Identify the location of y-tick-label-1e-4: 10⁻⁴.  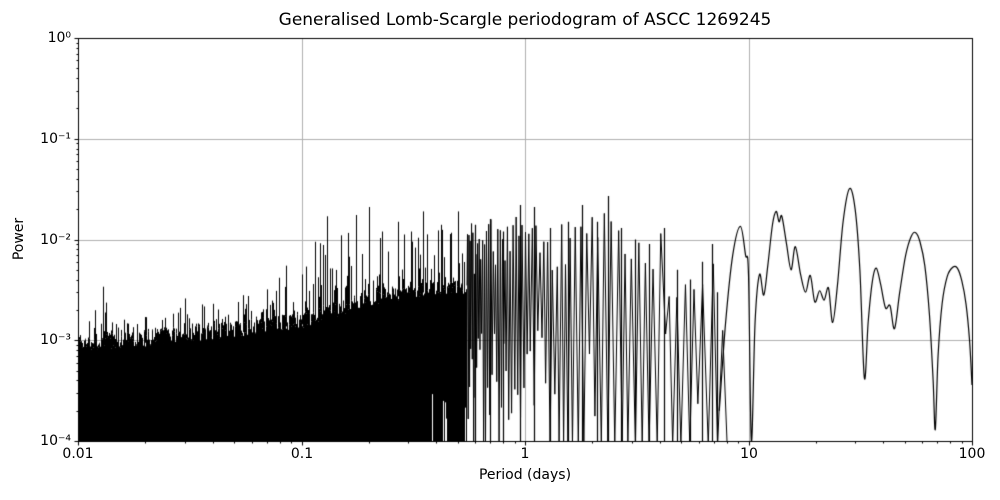
(55, 441).